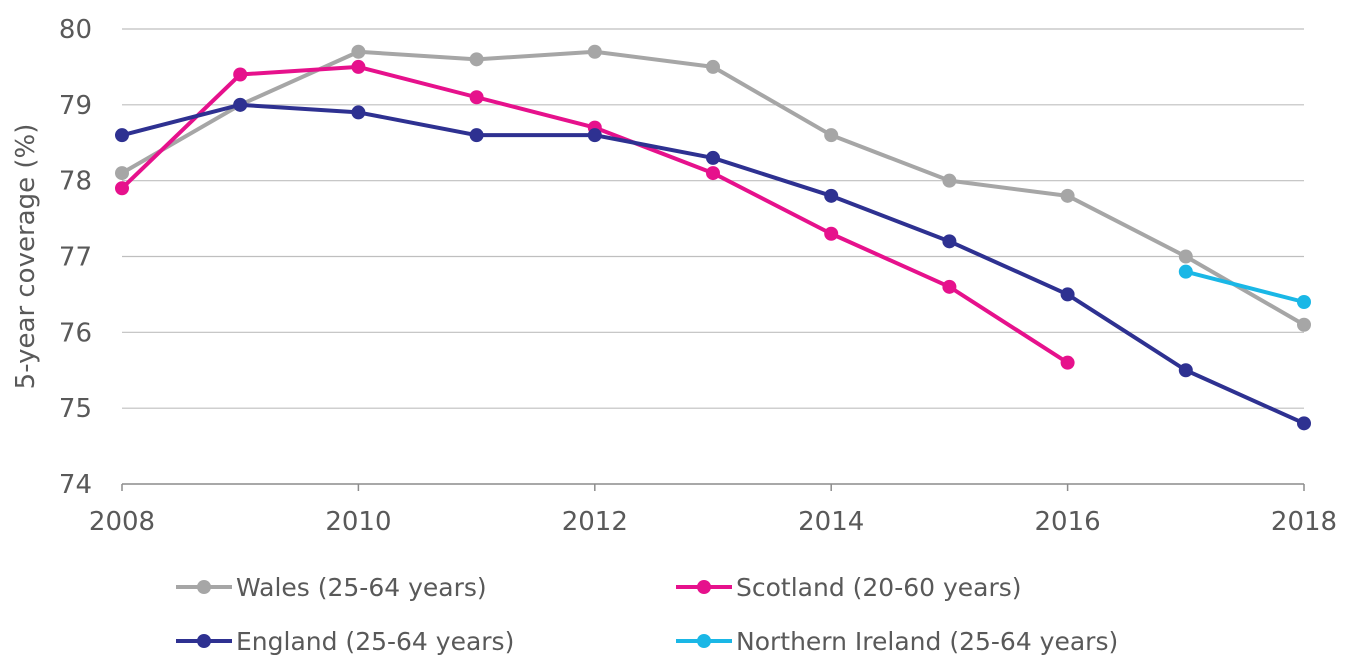 This screenshot has width=1353, height=662. I want to click on legend-label: Scotland (20-60 years), so click(879, 587).